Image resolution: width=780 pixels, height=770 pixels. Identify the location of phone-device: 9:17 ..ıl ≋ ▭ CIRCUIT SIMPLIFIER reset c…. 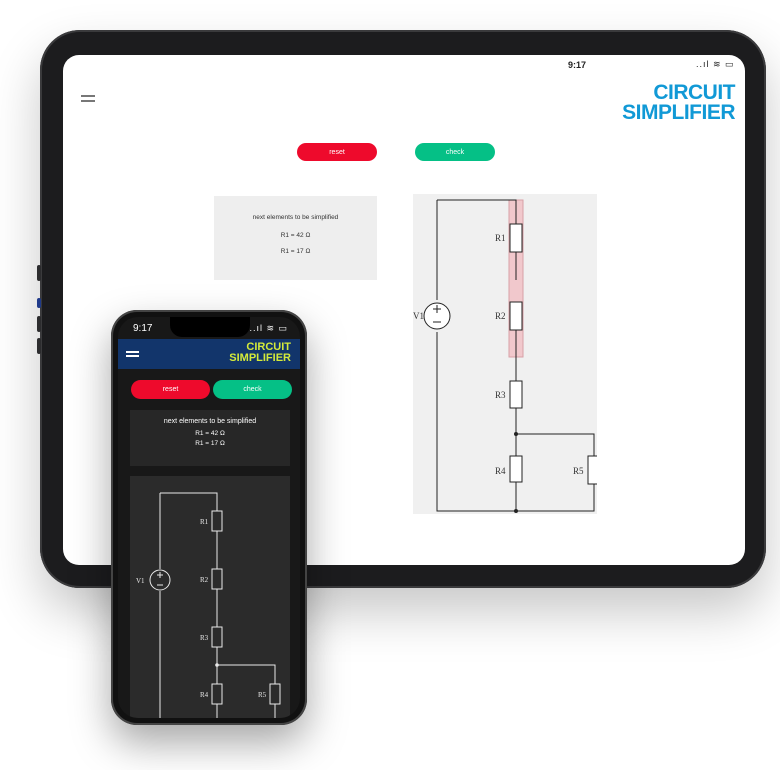
(209, 517).